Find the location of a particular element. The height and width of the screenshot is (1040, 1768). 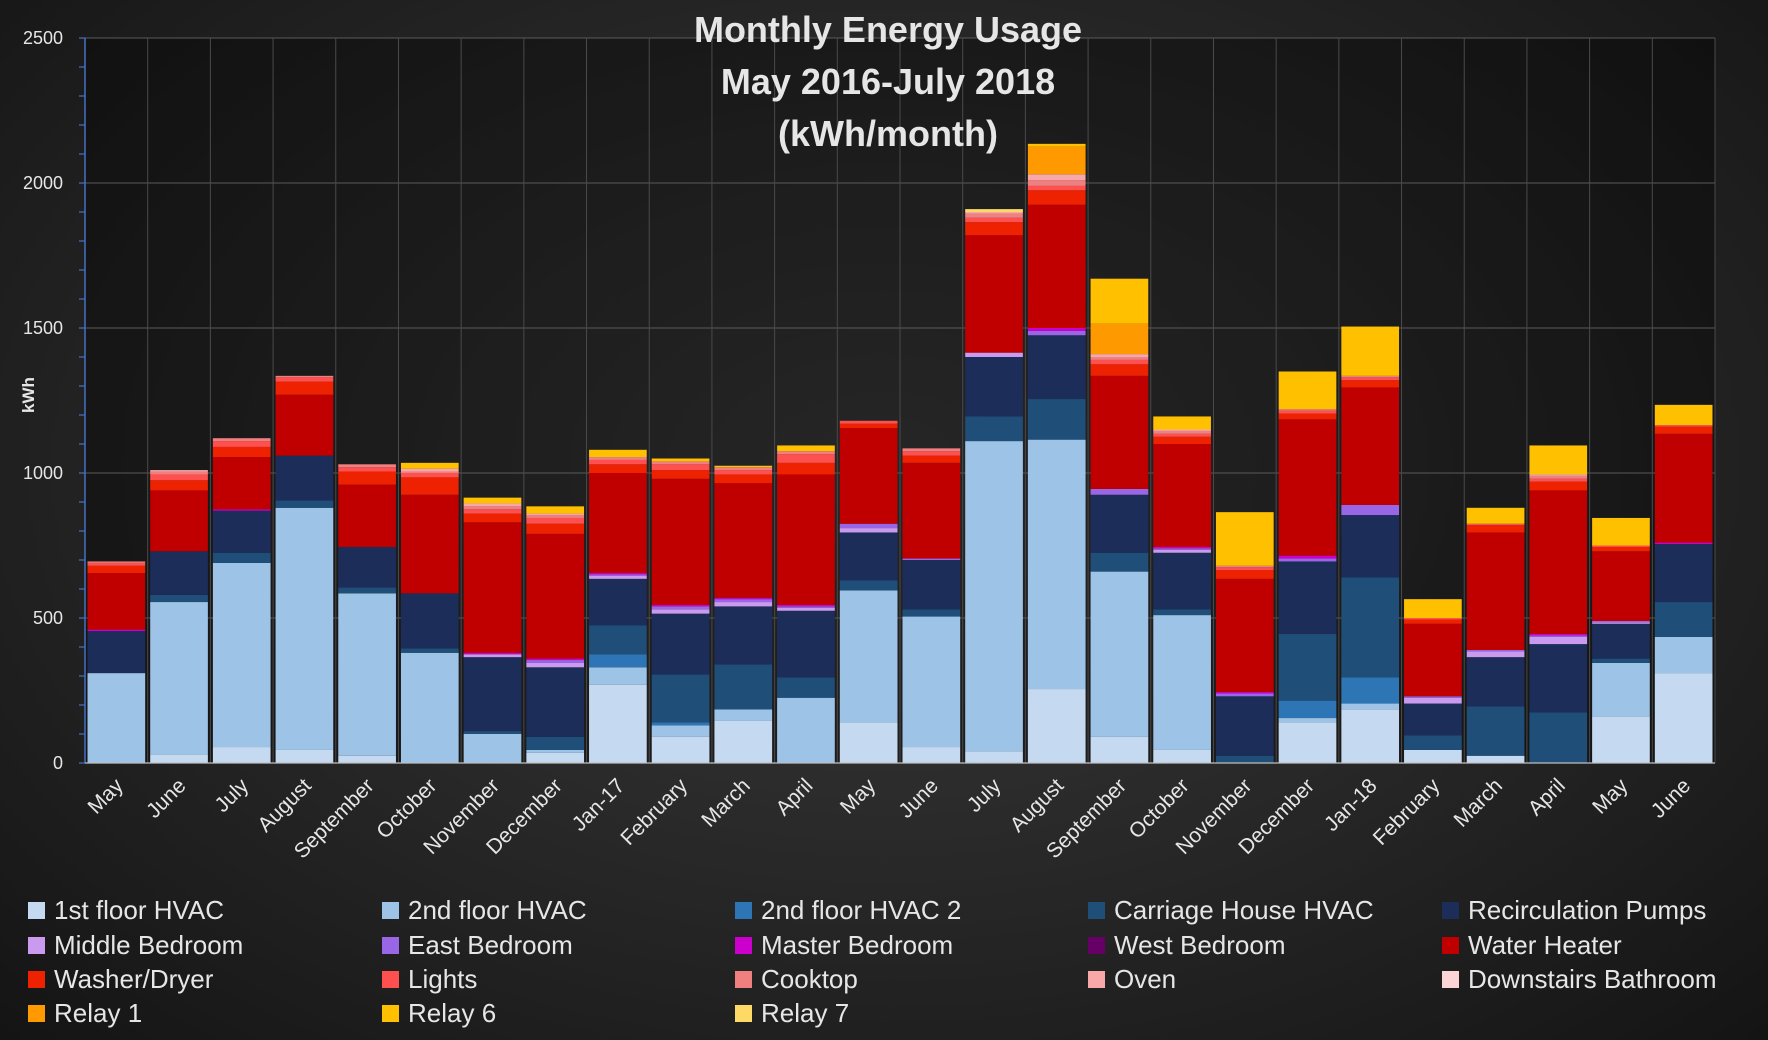

legend-label: 2nd floor HVAC is located at coordinates (497, 910).